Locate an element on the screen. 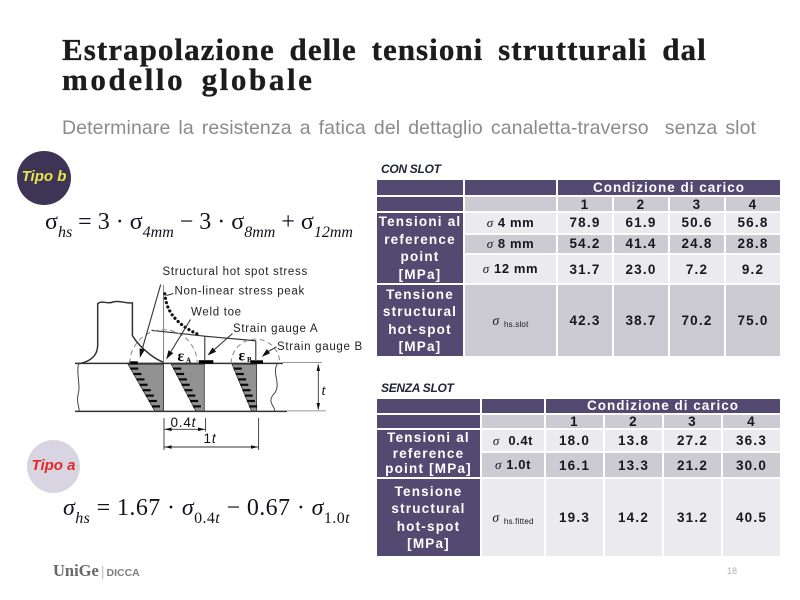 The height and width of the screenshot is (600, 800). svg-text: t is located at coordinates (324, 391).